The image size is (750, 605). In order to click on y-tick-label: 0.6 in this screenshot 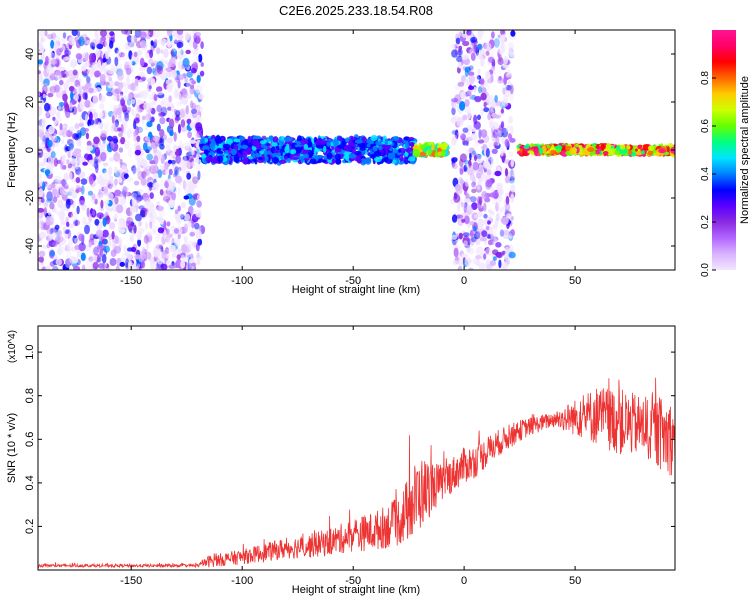, I will do `click(30, 439)`.